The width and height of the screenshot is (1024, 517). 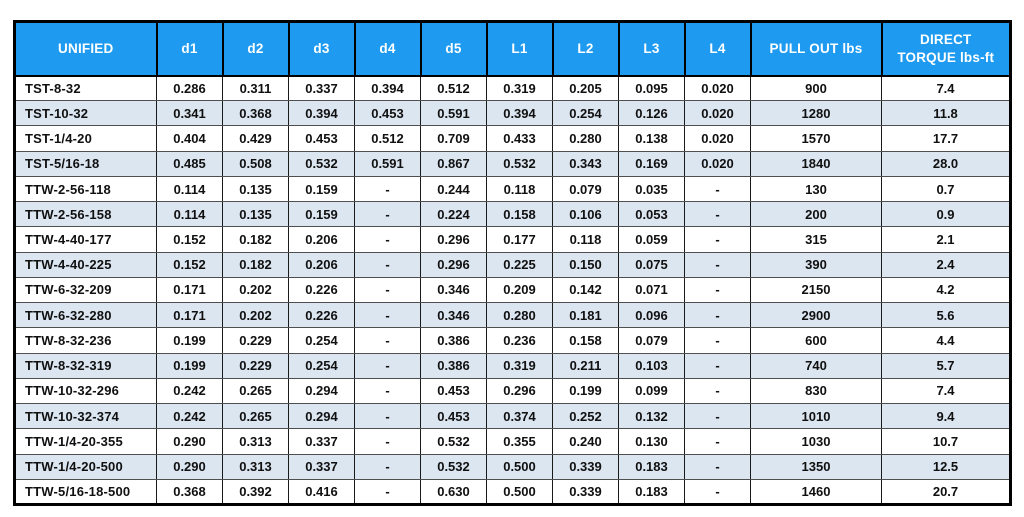 I want to click on cell: 1460, so click(x=816, y=492).